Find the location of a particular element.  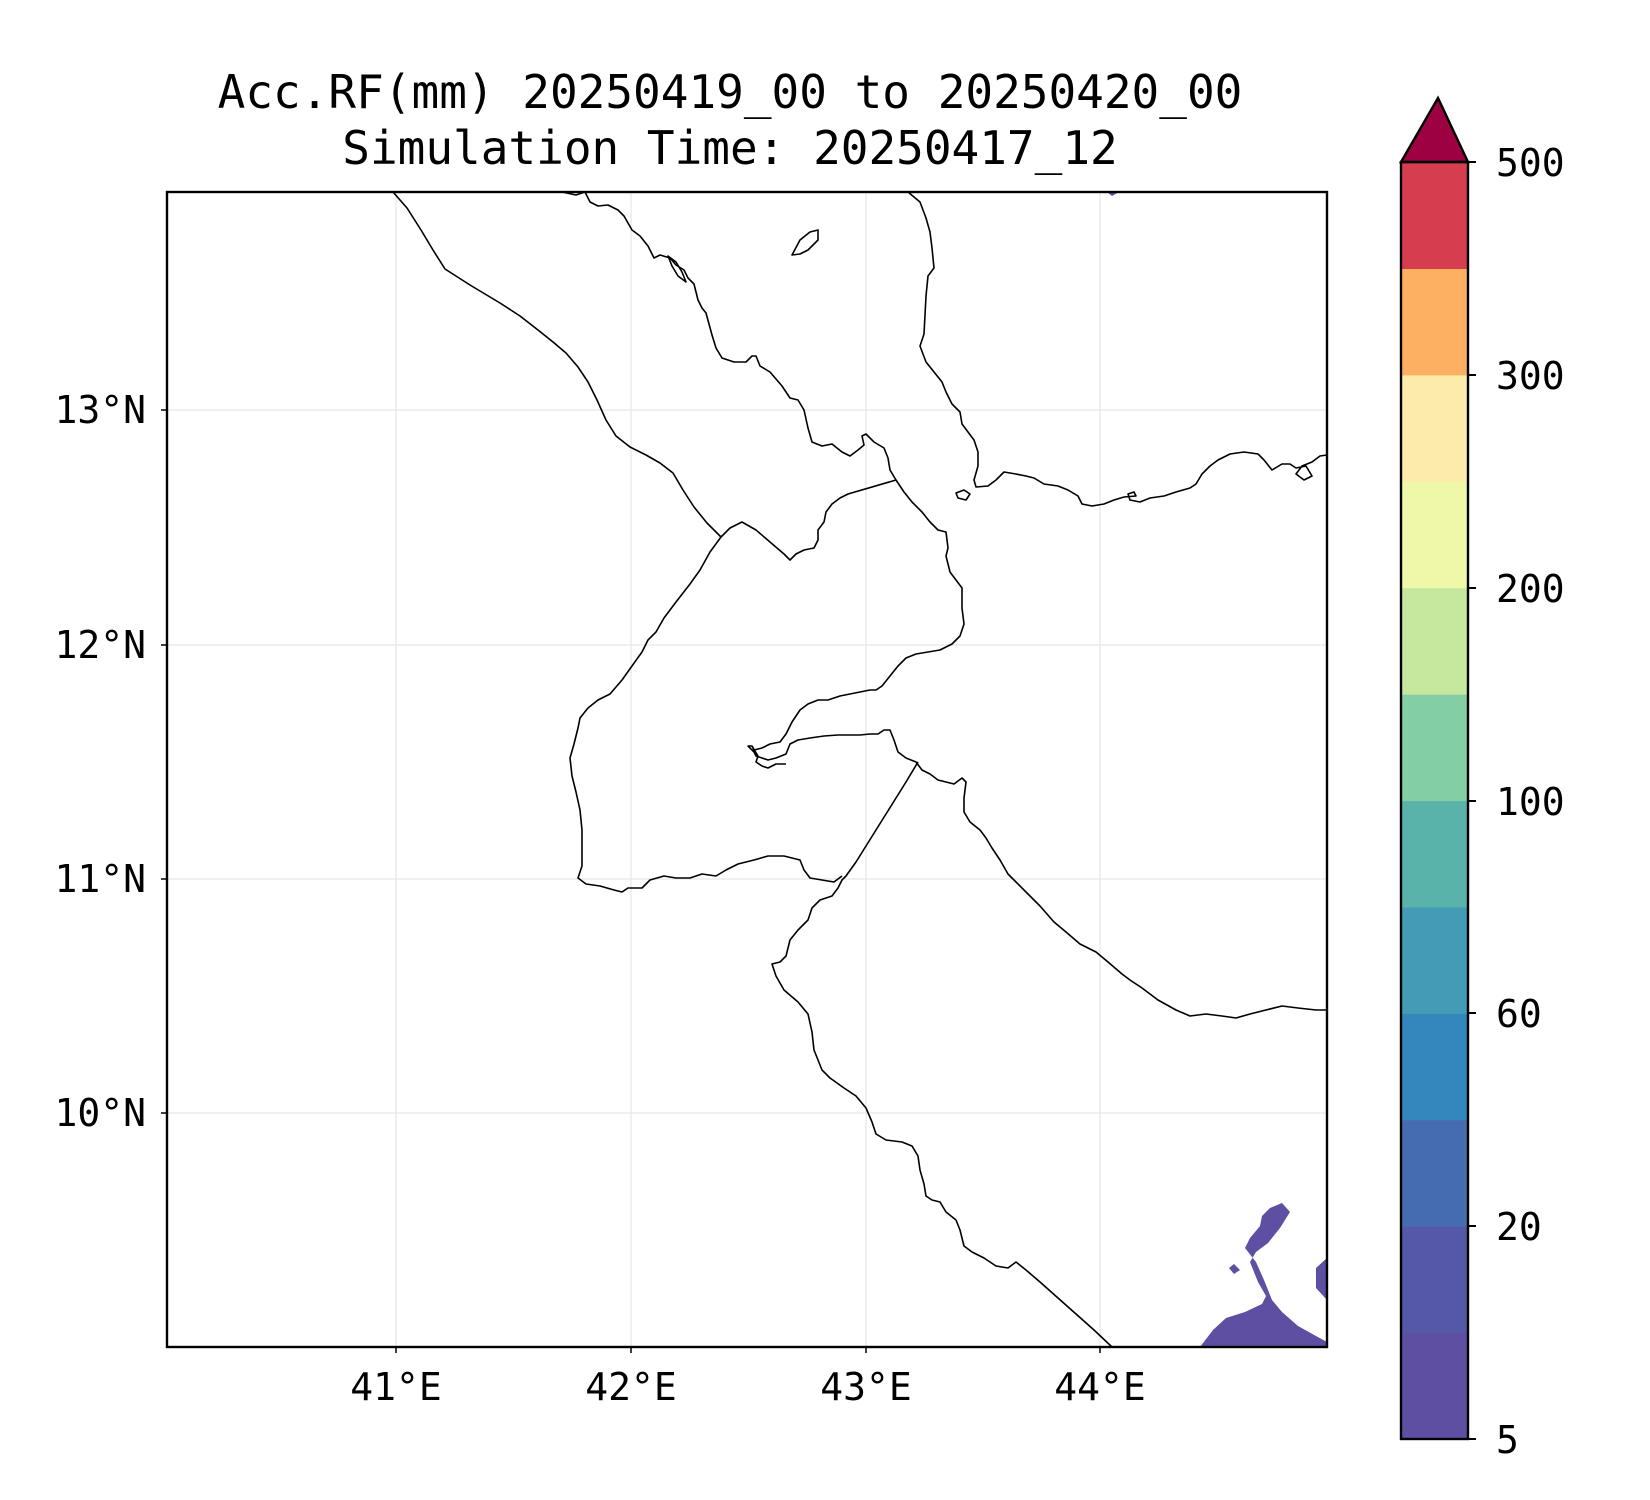

arabian-coast-north is located at coordinates (1117, 349).